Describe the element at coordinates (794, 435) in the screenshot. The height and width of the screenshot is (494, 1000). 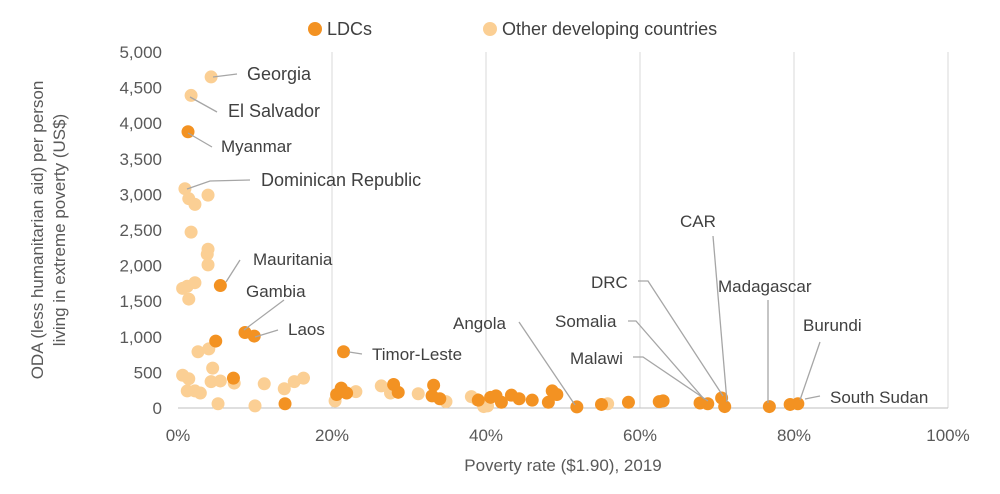
I see `x-tick-label: 80%` at that location.